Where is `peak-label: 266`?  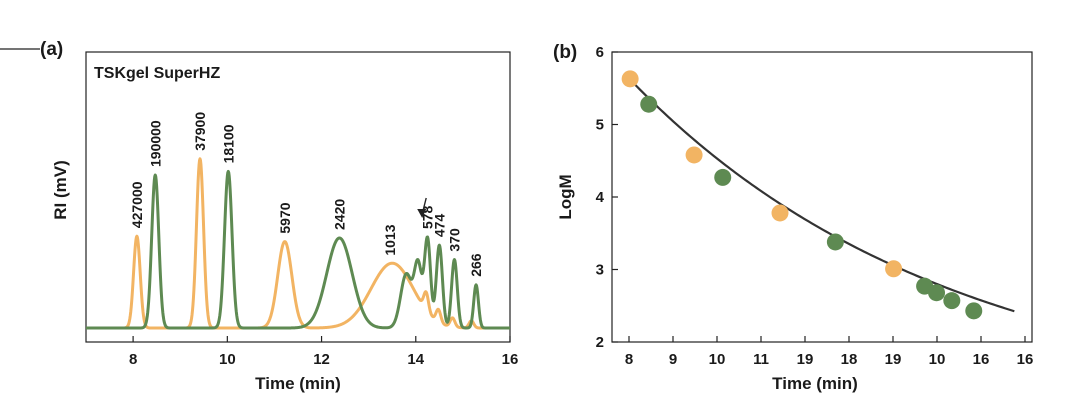 peak-label: 266 is located at coordinates (476, 265).